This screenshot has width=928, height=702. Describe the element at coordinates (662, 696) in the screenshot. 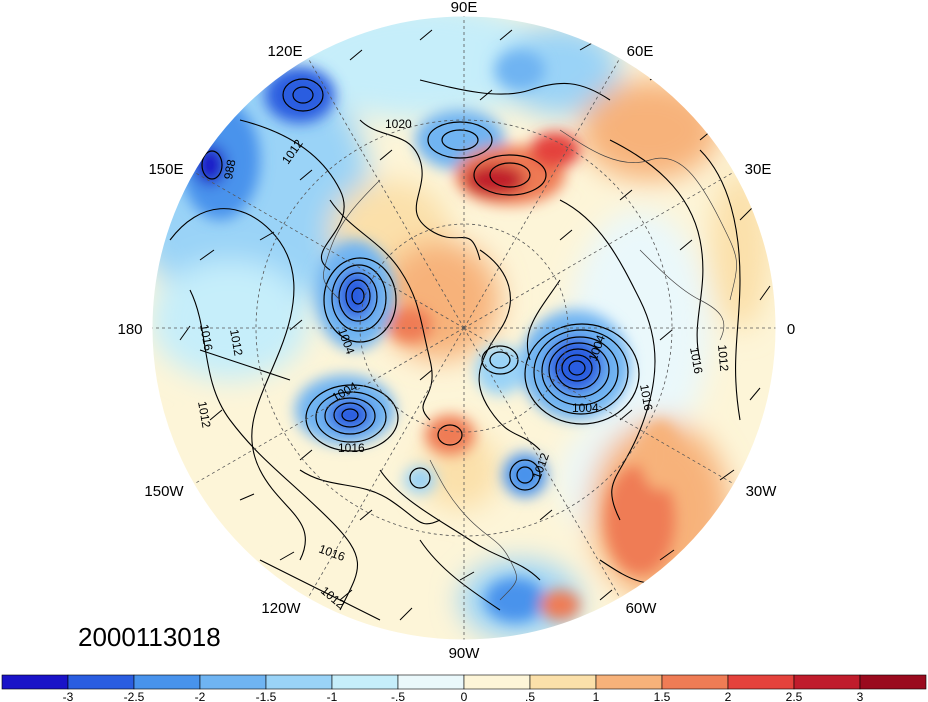

I see `colorbar-tick-label: 1.5` at that location.